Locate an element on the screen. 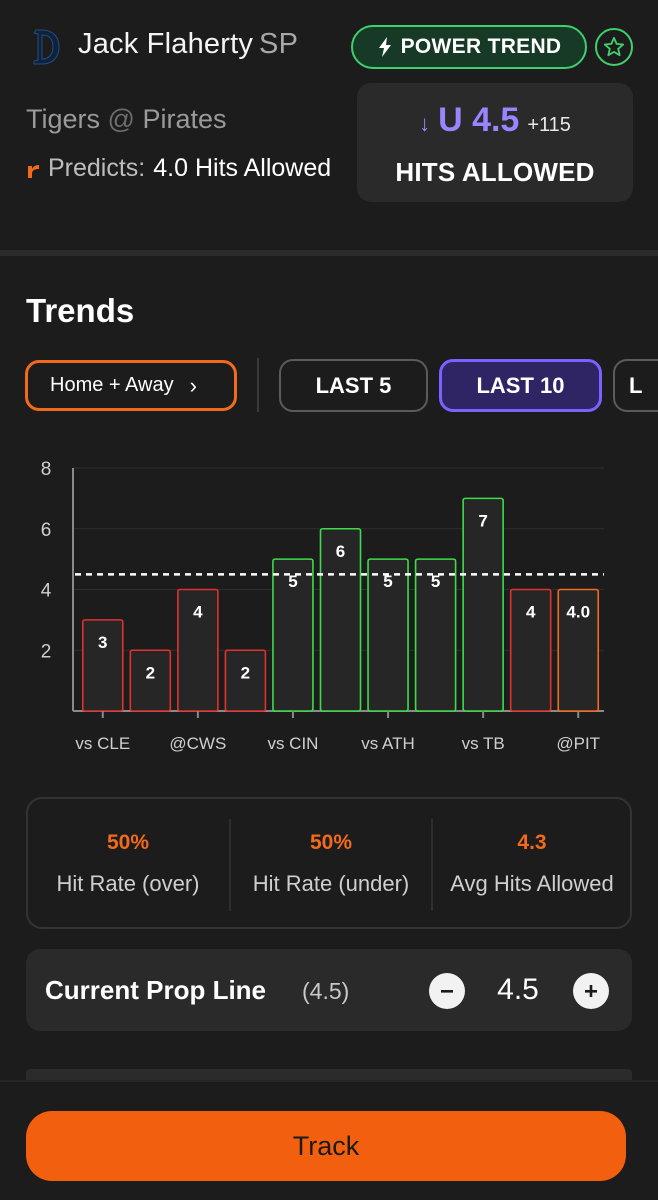 Image resolution: width=658 pixels, height=1200 pixels. chevron-right-icon: › is located at coordinates (193, 385).